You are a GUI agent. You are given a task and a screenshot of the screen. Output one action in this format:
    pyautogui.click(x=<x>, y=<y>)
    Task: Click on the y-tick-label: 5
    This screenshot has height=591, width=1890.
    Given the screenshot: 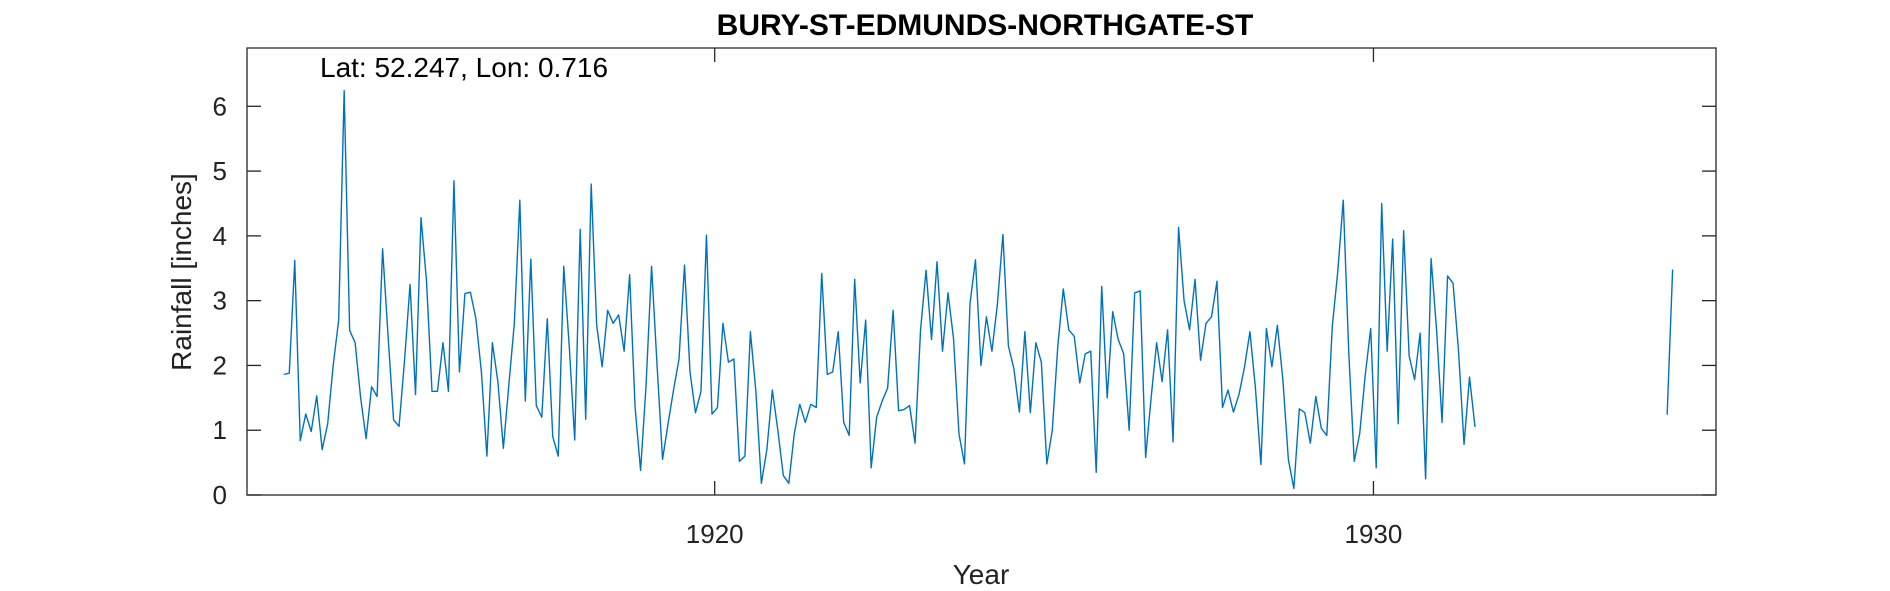 What is the action you would take?
    pyautogui.click(x=220, y=171)
    